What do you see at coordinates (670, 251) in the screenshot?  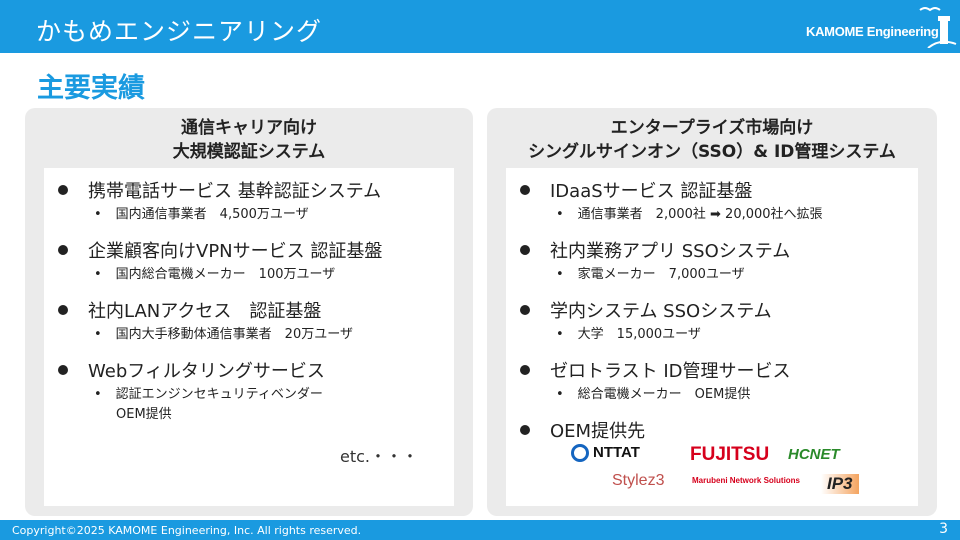 I see `item-label: 社内業務アプリ SSOシステム` at bounding box center [670, 251].